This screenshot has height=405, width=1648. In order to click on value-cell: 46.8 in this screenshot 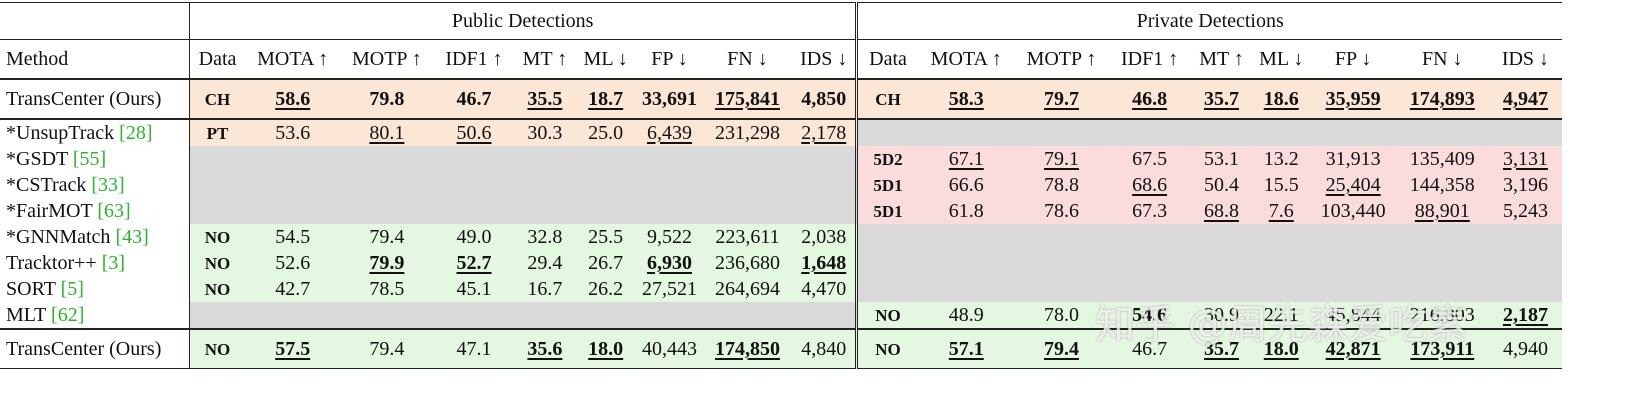, I will do `click(1150, 99)`.